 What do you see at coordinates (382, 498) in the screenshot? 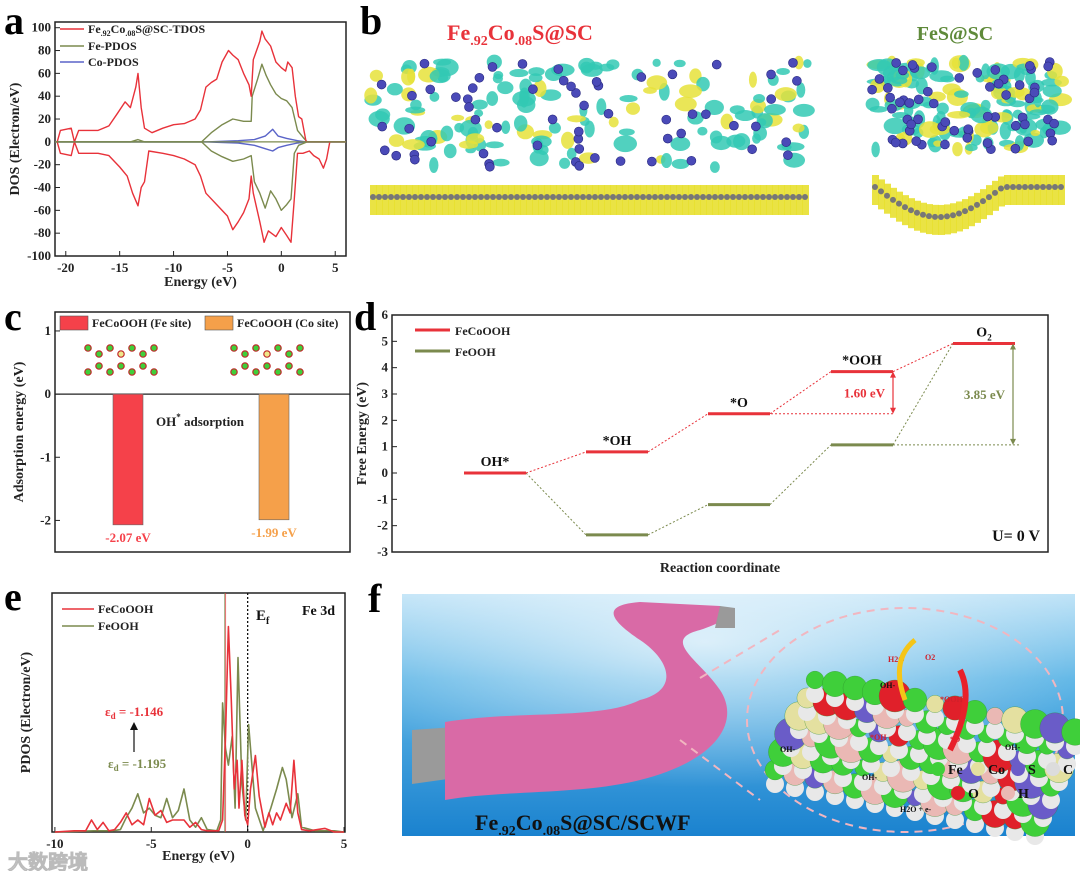
I see `y-tick-label: -1` at bounding box center [382, 498].